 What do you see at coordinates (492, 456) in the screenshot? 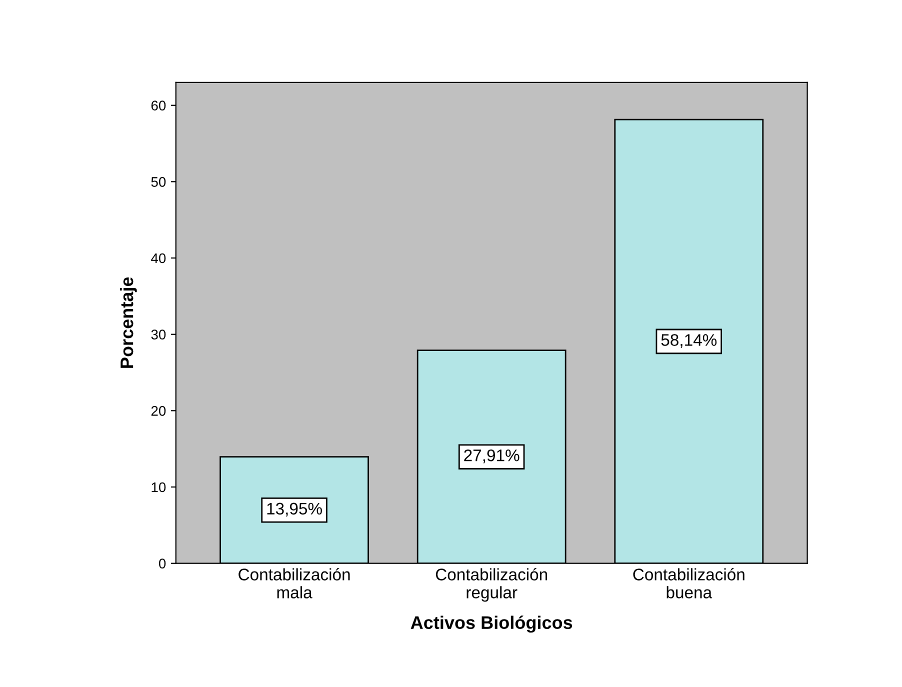
I see `data-label: 27,91%` at bounding box center [492, 456].